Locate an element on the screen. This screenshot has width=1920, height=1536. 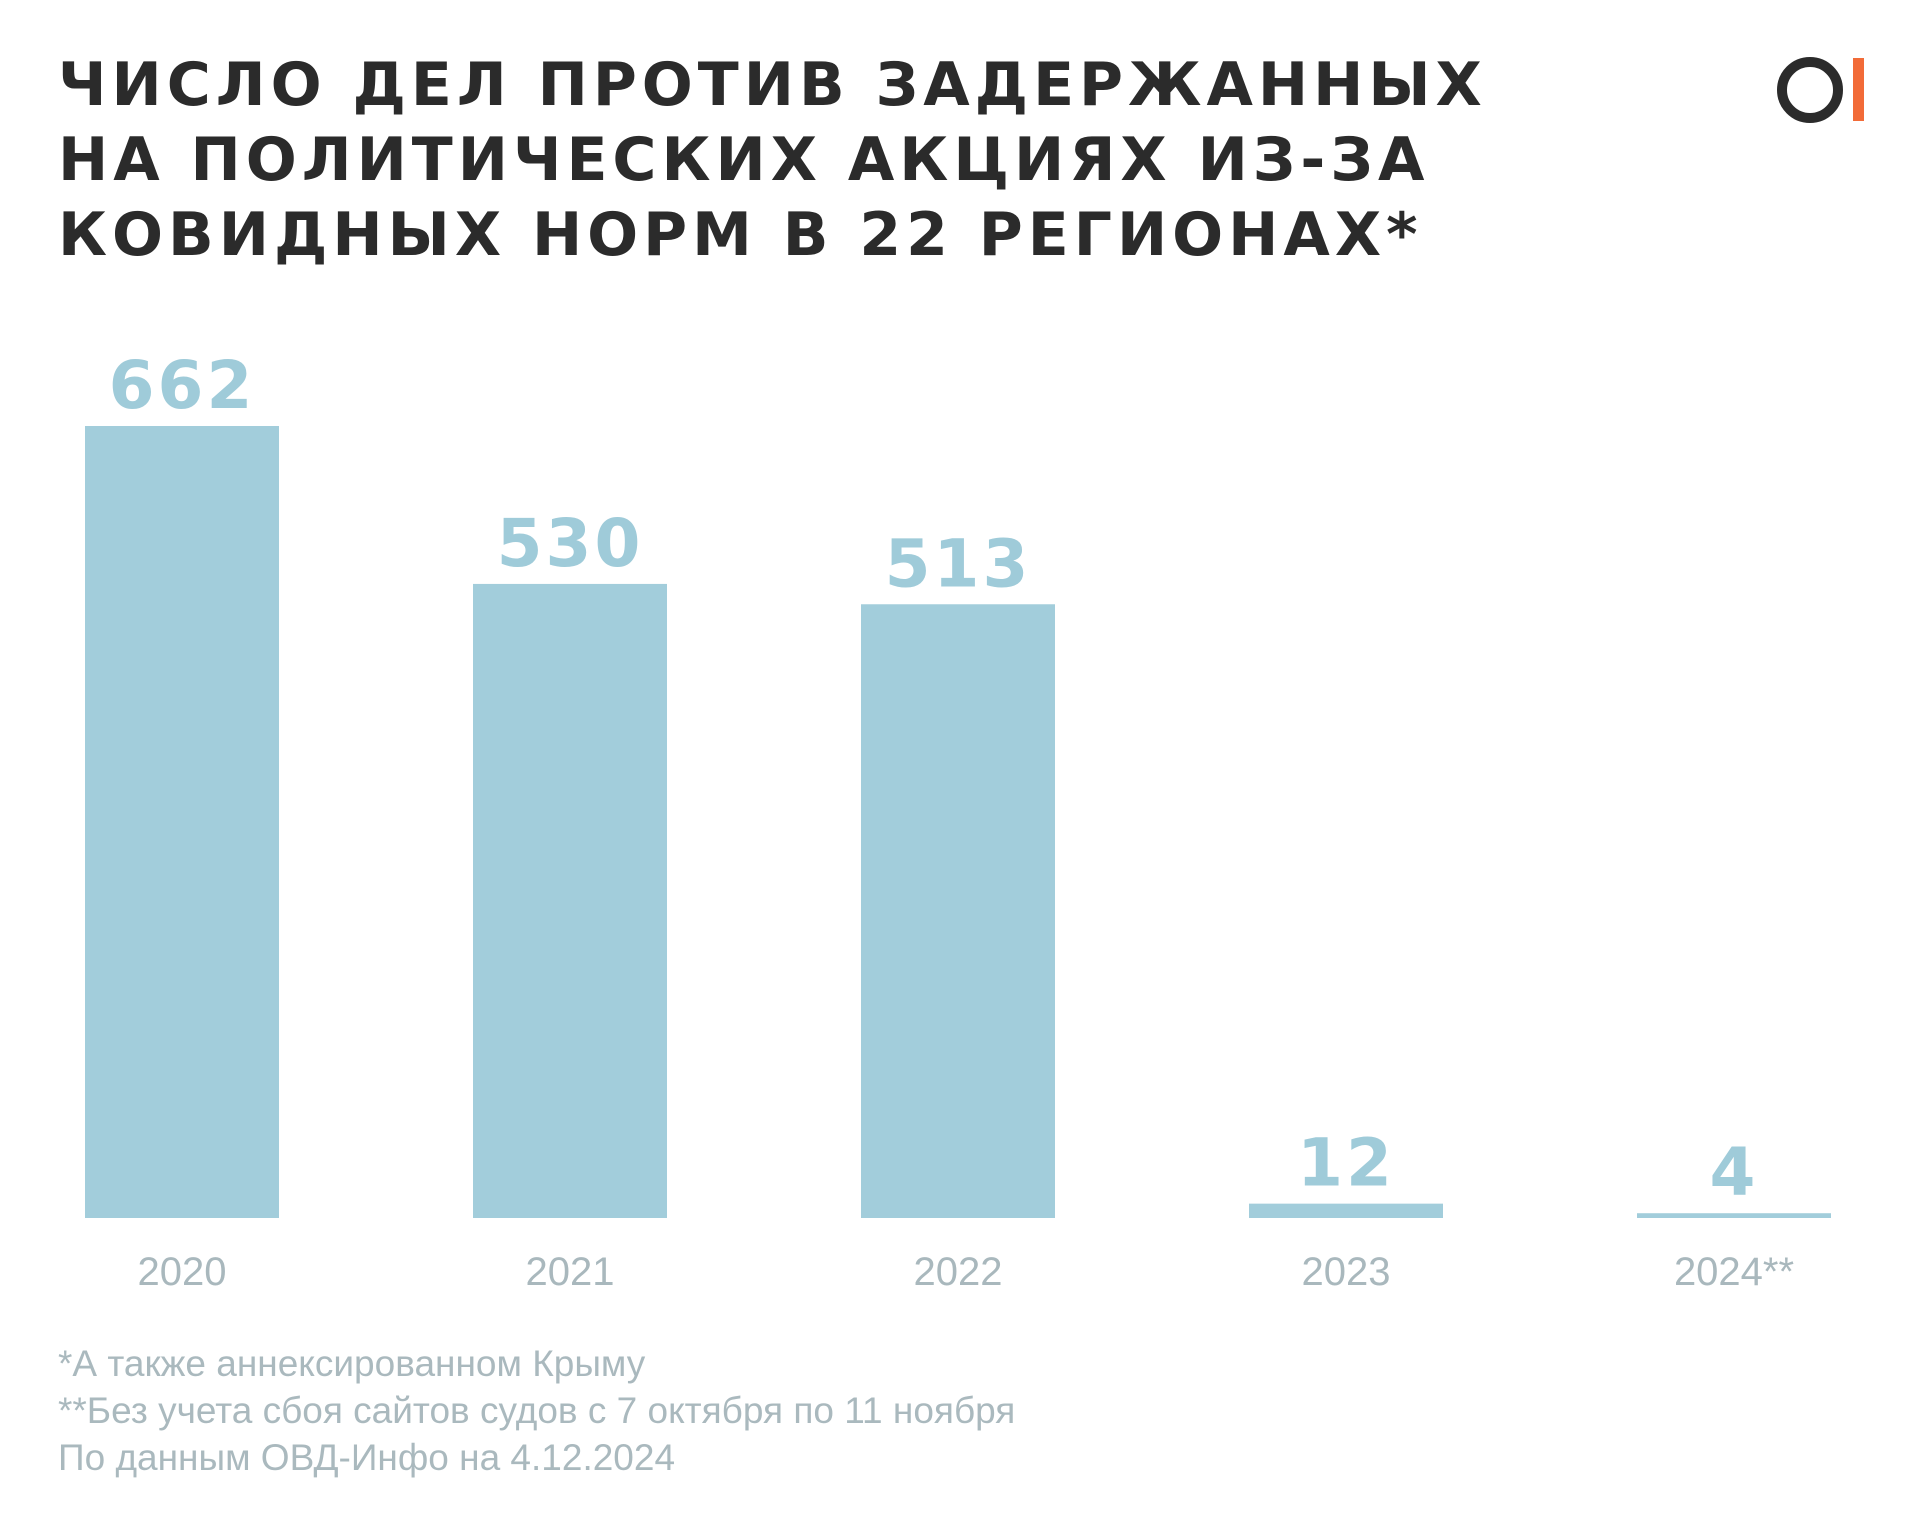
value-label: 513 is located at coordinates (958, 563).